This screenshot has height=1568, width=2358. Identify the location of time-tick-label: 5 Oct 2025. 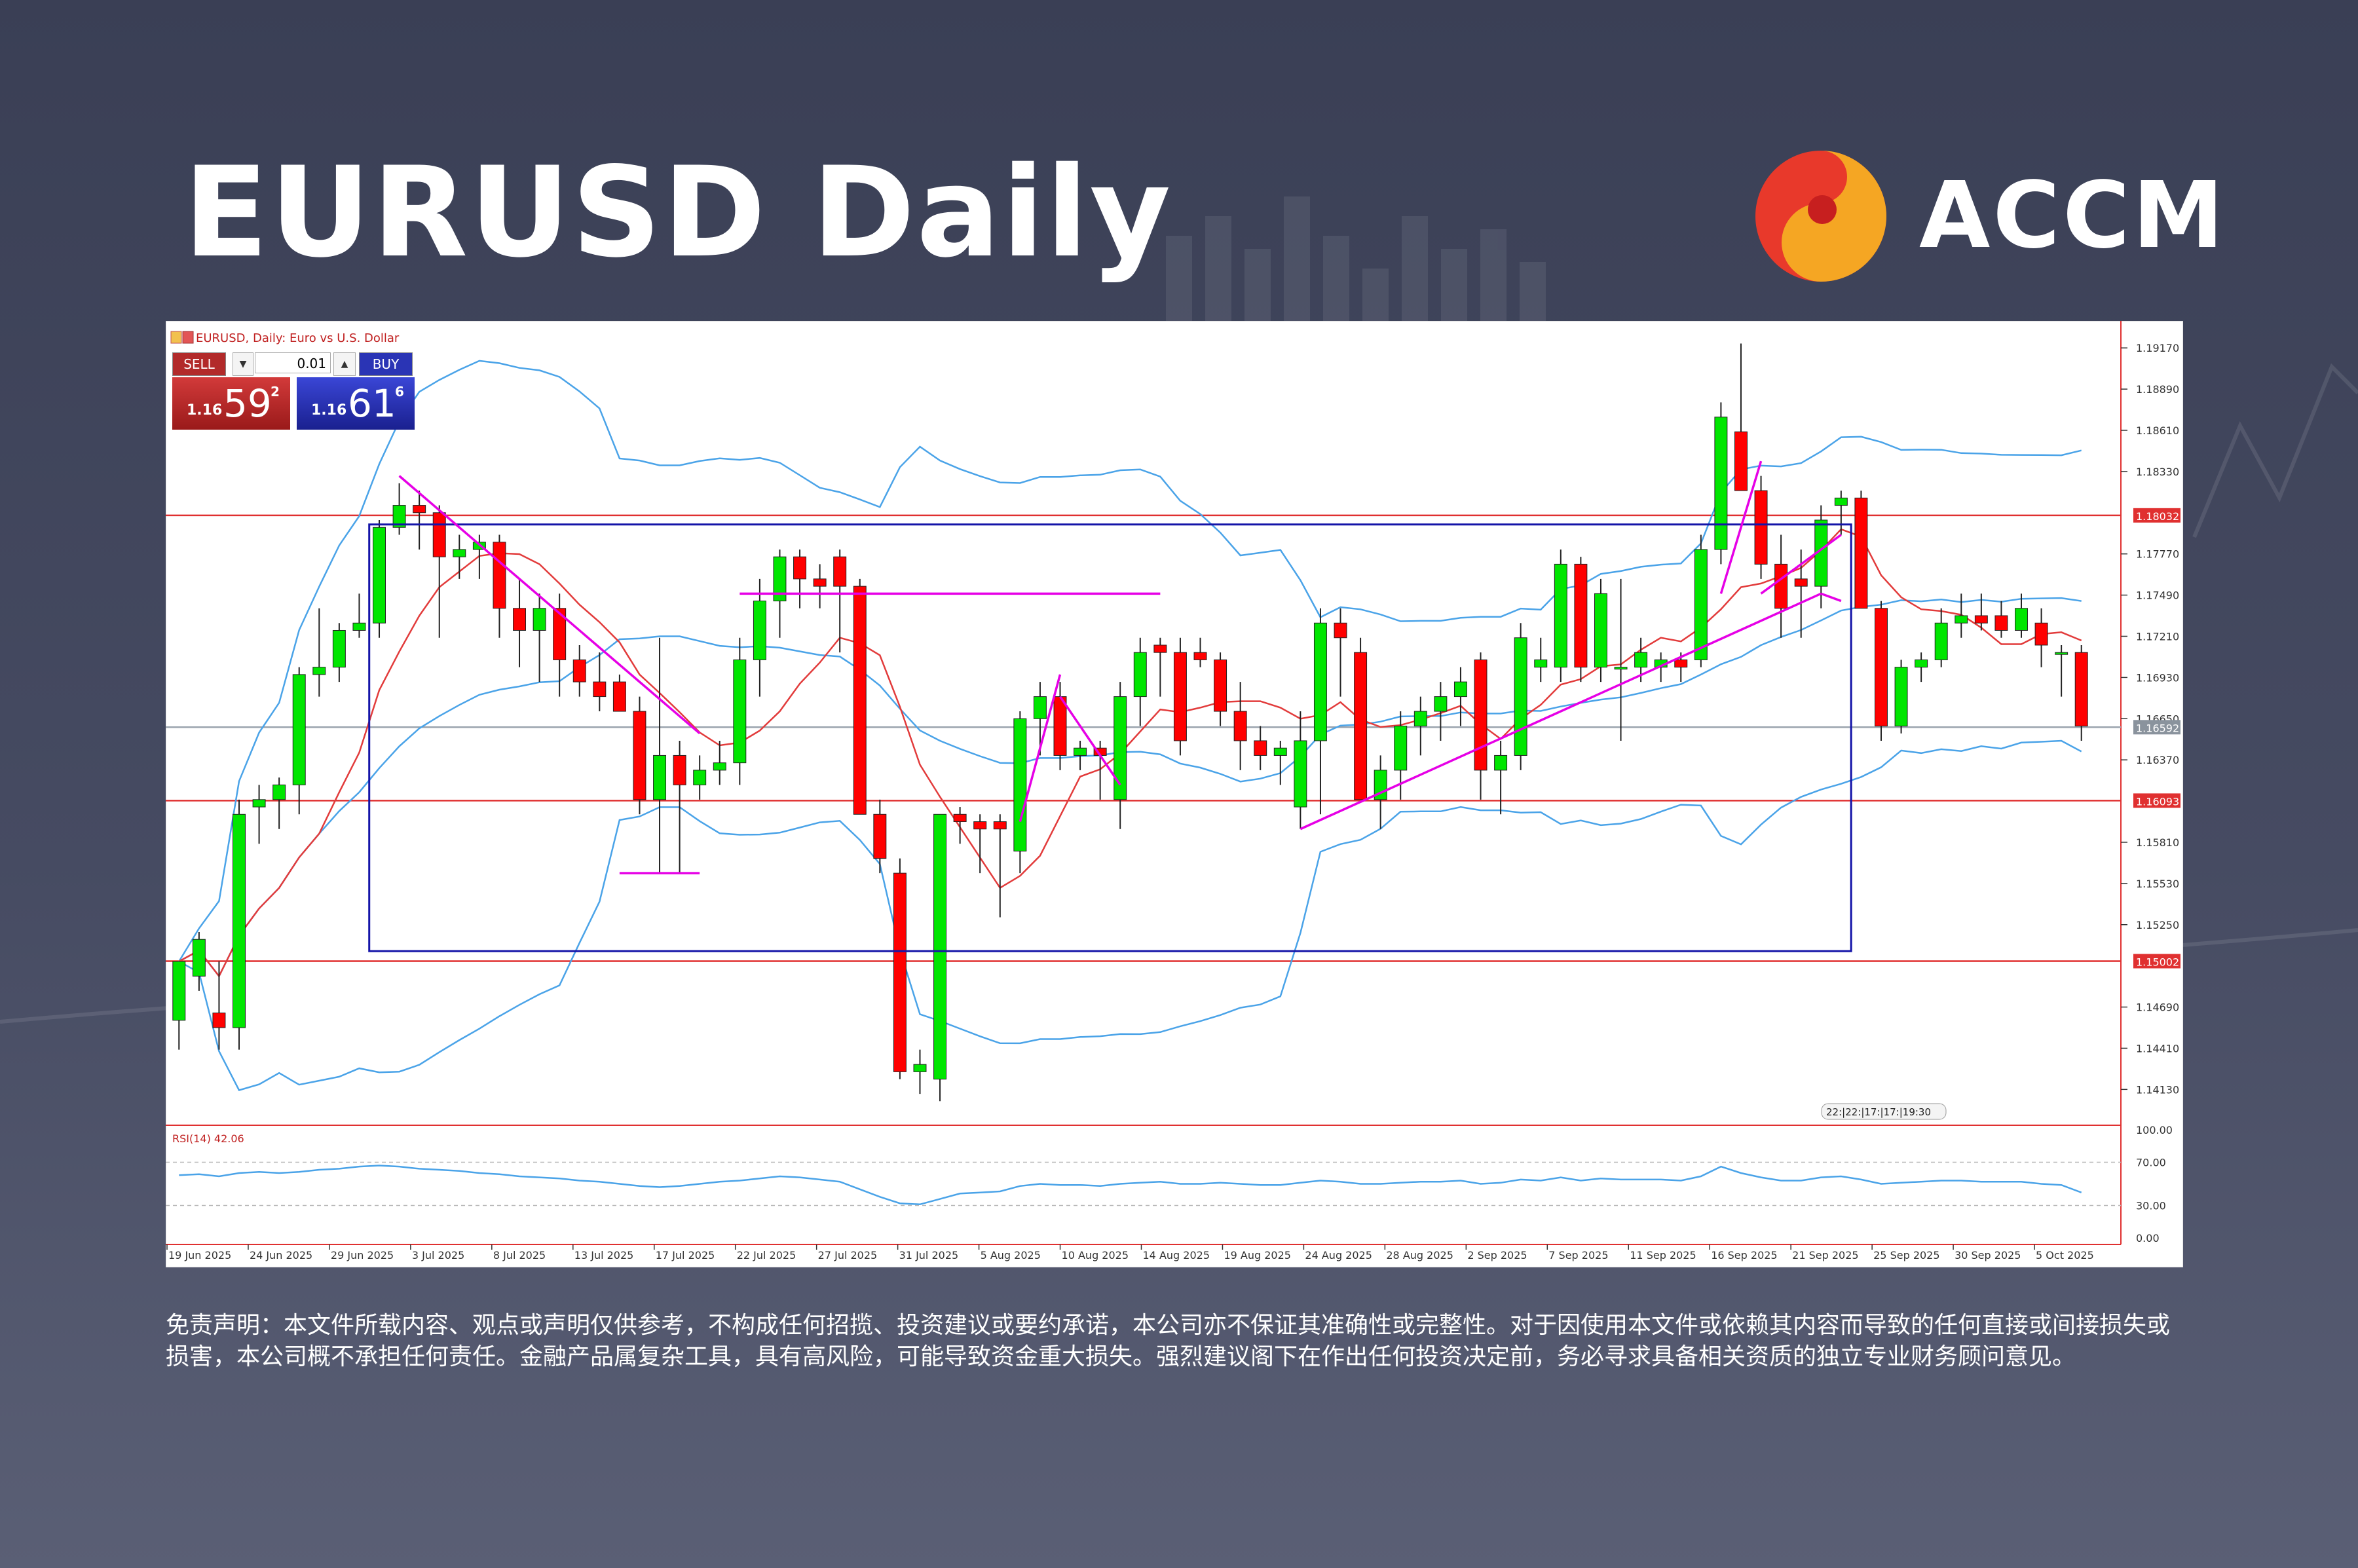
(2065, 1255).